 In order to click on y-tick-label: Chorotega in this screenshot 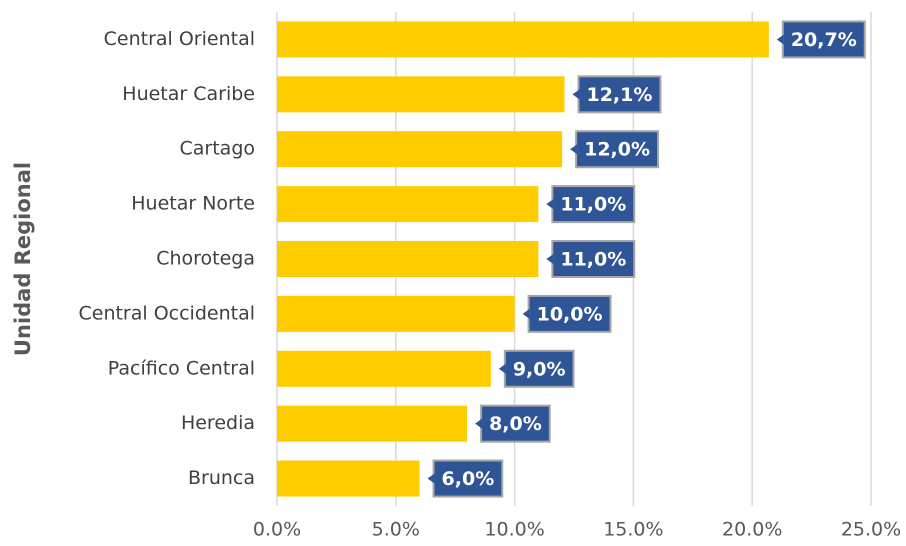, I will do `click(205, 259)`.